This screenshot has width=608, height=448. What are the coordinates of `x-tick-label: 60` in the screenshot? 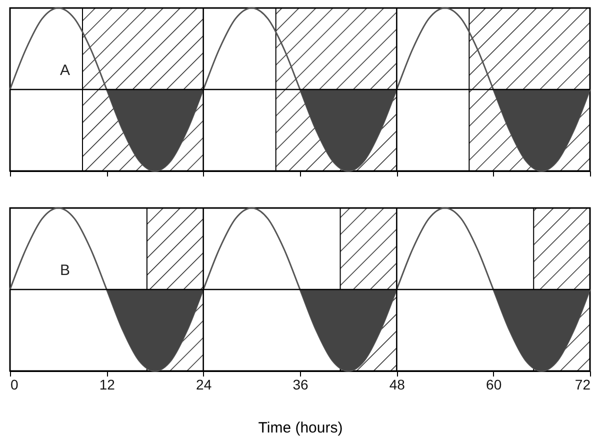 It's located at (494, 384).